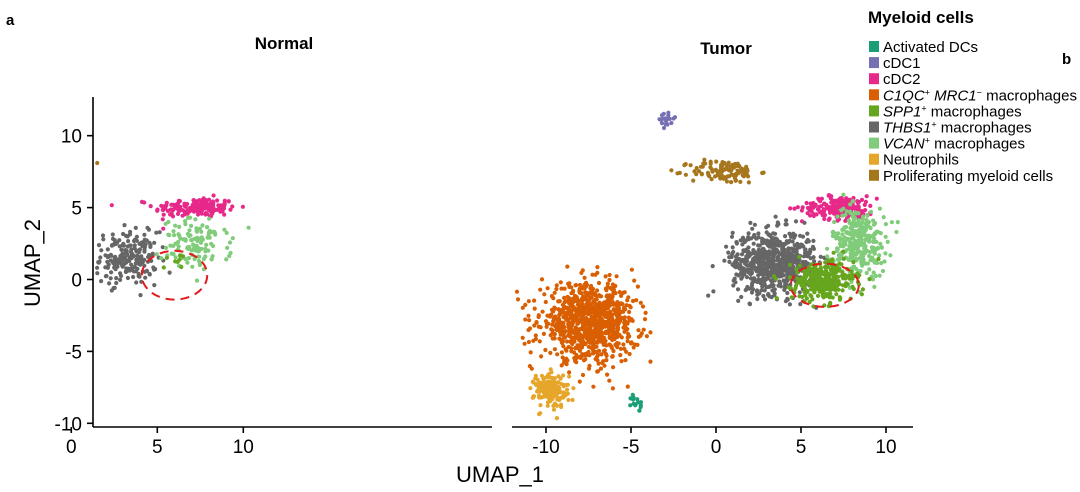 The width and height of the screenshot is (1080, 492). I want to click on legend-item-thbs1: THBS1+ macrophages, so click(950, 128).